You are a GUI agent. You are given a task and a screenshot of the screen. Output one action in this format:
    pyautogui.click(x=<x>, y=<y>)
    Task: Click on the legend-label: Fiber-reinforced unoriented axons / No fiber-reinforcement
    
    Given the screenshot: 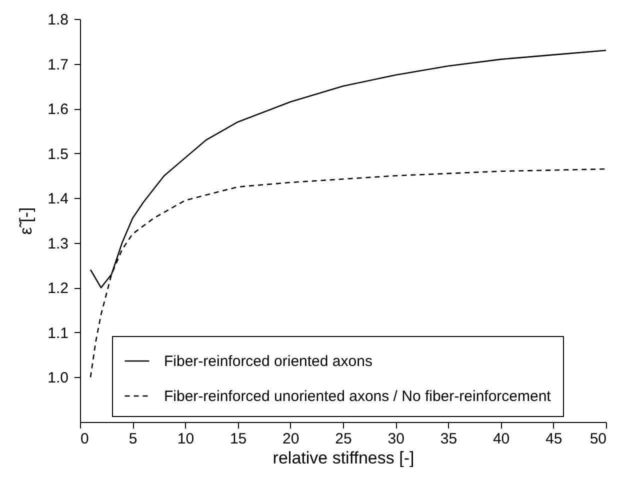 What is the action you would take?
    pyautogui.click(x=358, y=396)
    